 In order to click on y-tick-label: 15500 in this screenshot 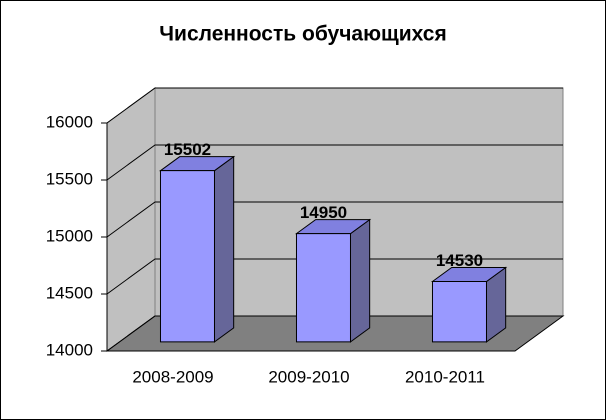, I will do `click(69, 178)`.